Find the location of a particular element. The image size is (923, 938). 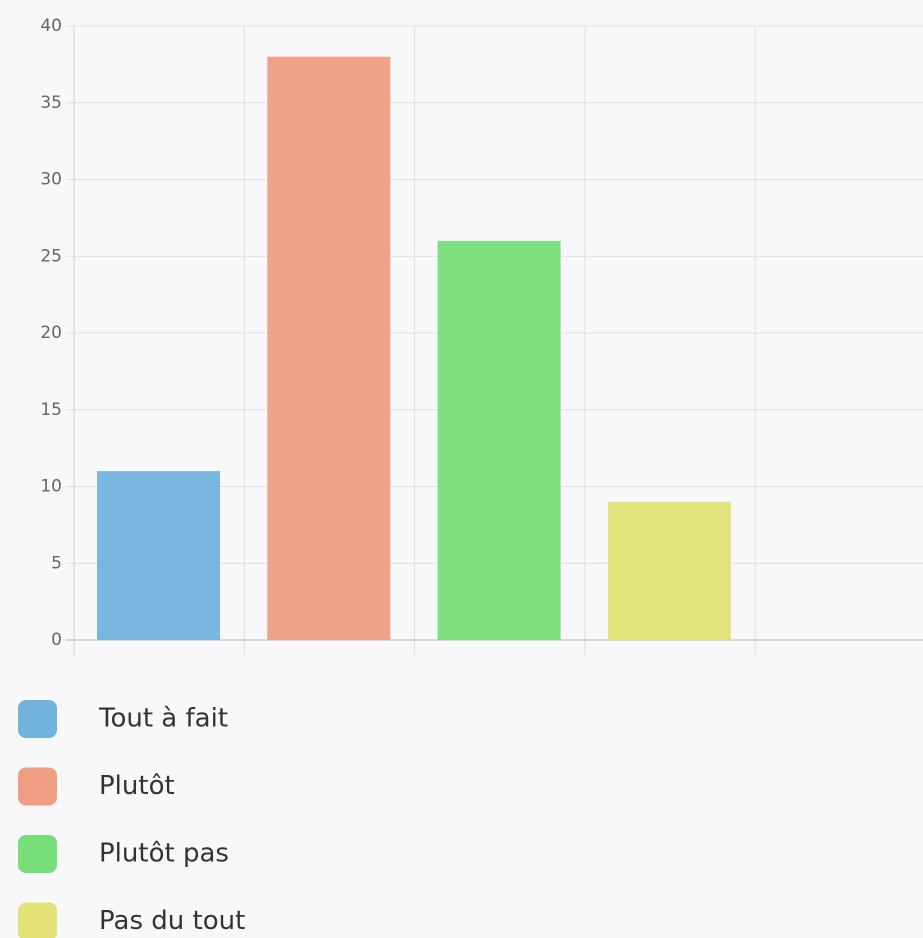

y-tick-label: 35 is located at coordinates (51, 103).